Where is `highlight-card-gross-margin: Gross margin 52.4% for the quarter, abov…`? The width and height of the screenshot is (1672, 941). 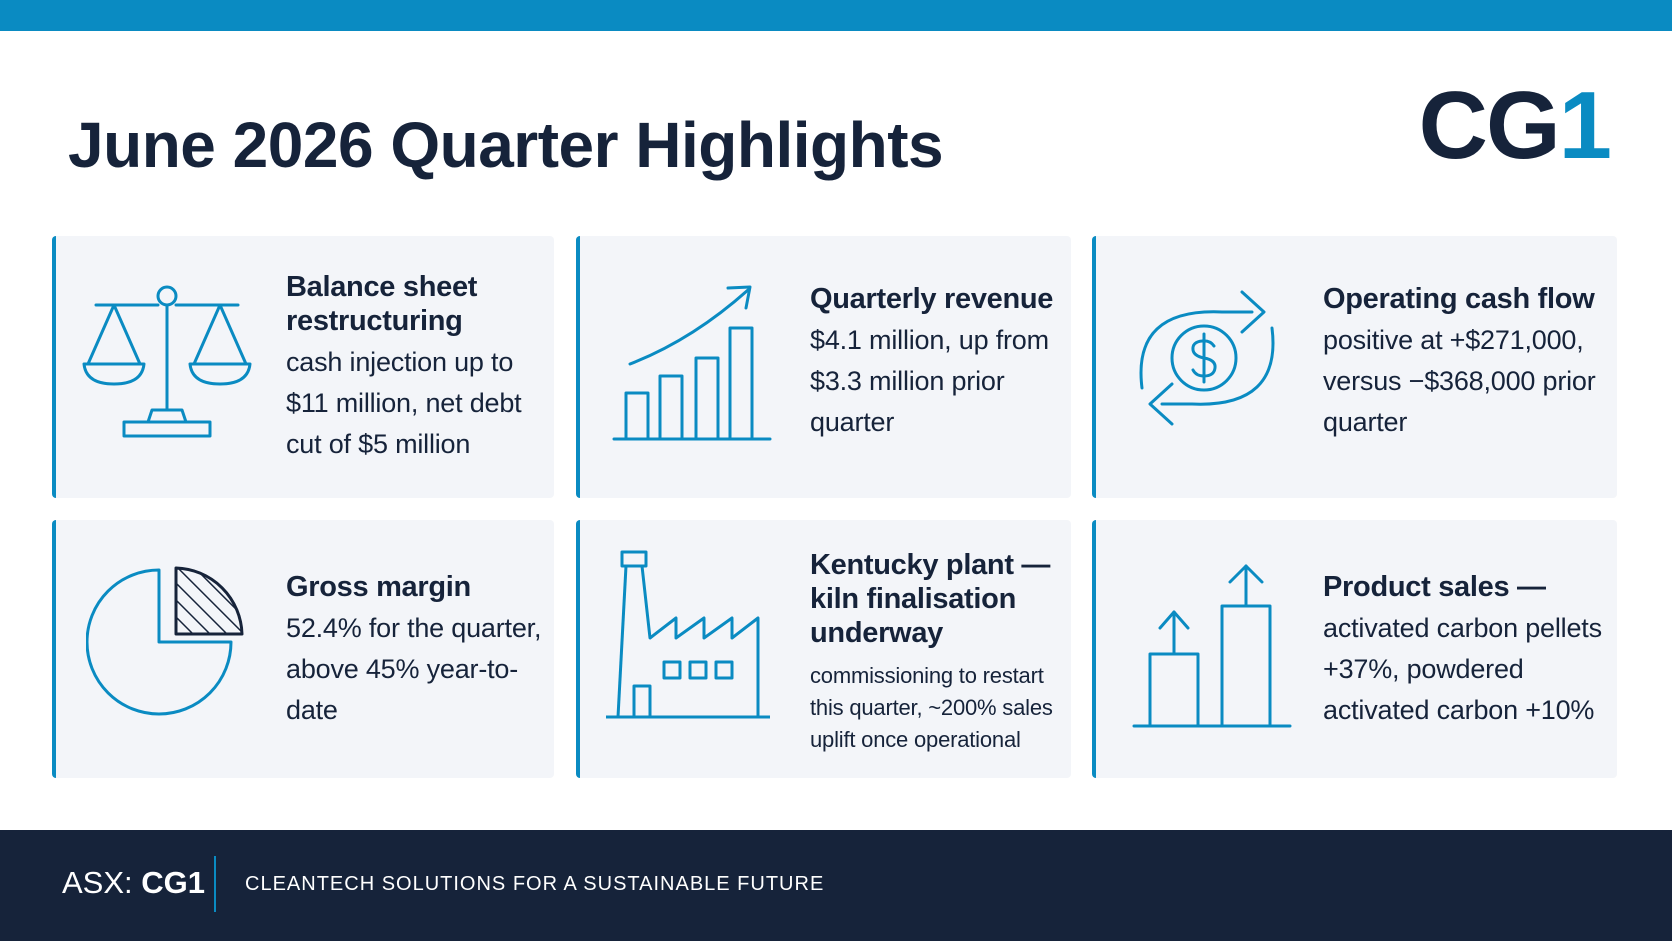
highlight-card-gross-margin: Gross margin 52.4% for the quarter, abov… is located at coordinates (303, 649).